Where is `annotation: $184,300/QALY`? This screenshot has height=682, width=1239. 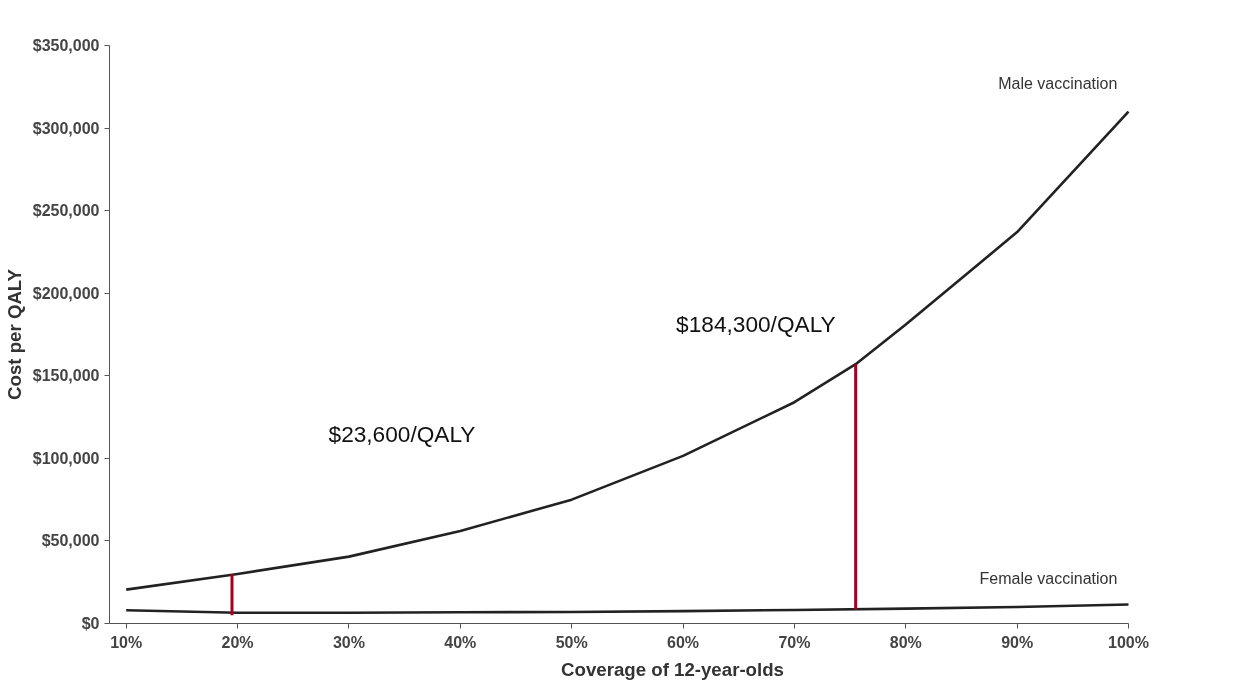
annotation: $184,300/QALY is located at coordinates (756, 324).